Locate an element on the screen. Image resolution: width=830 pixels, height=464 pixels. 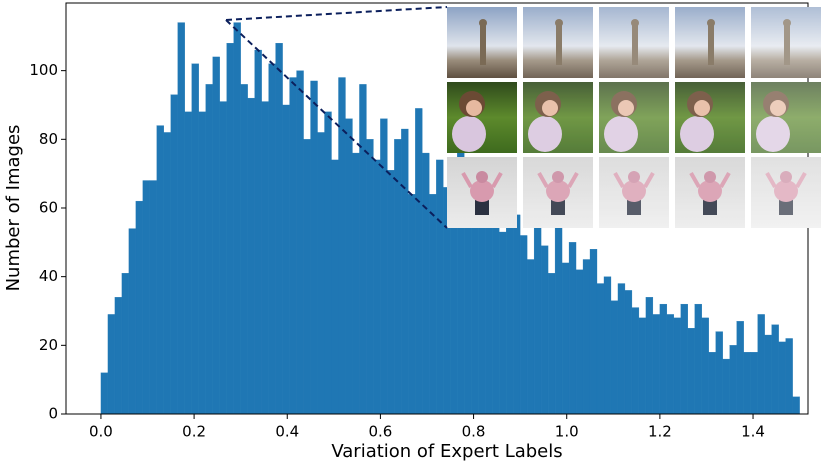
x-tick-label: 0.0 is located at coordinates (101, 432).